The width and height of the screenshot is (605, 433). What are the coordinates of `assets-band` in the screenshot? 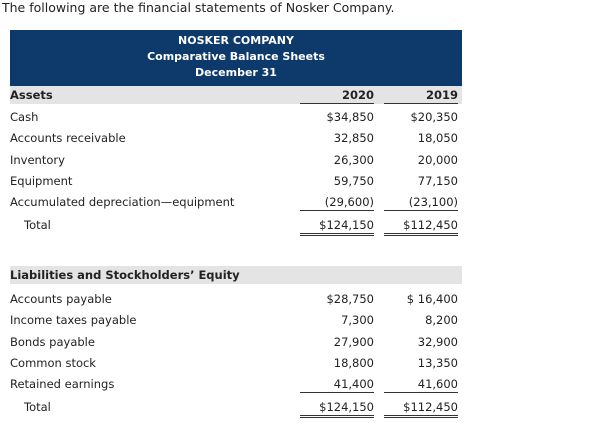 It's located at (236, 95).